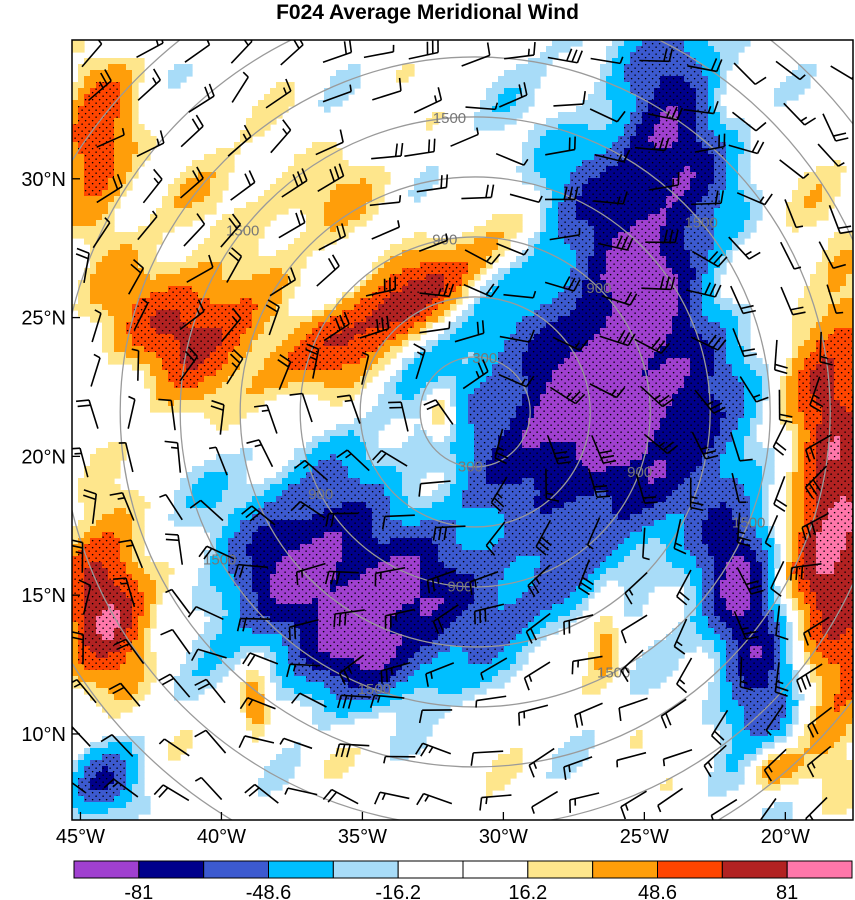  I want to click on x-tick-label: 20°W, so click(785, 837).